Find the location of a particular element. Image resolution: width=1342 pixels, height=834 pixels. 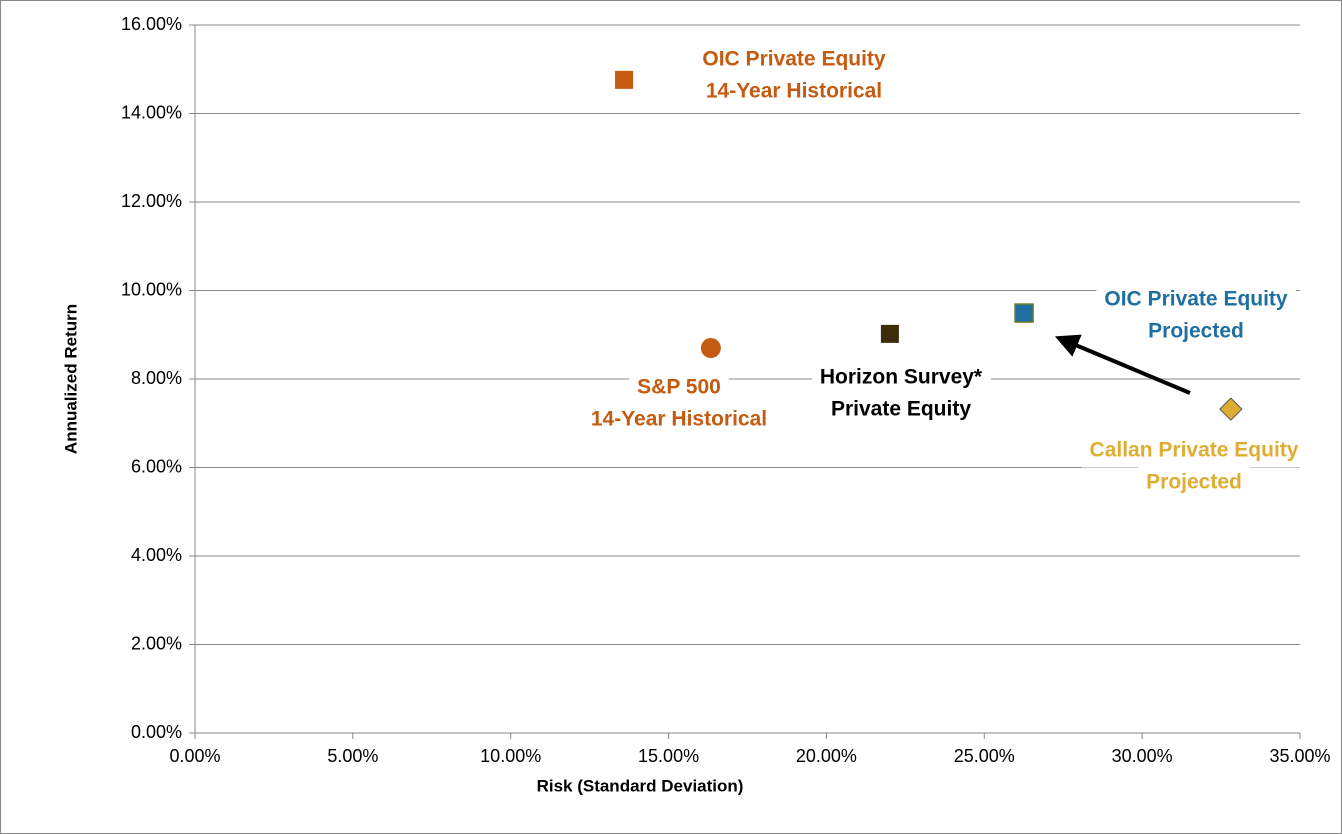

x-tick-label: 10.00% is located at coordinates (510, 756).